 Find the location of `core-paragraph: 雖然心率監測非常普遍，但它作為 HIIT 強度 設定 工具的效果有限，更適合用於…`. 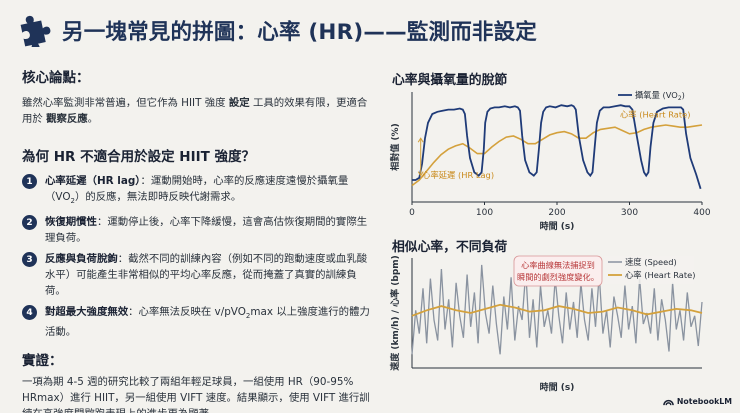

core-paragraph: 雖然心率監測非常普遍，但它作為 HIIT 強度 設定 工具的效果有限，更適合用於… is located at coordinates (196, 111).